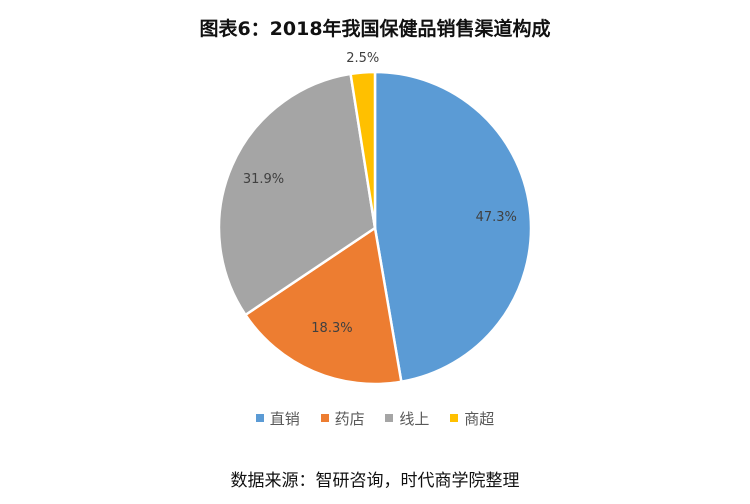 Image resolution: width=750 pixels, height=504 pixels. What do you see at coordinates (363, 149) in the screenshot?
I see `pie-slice-商超` at bounding box center [363, 149].